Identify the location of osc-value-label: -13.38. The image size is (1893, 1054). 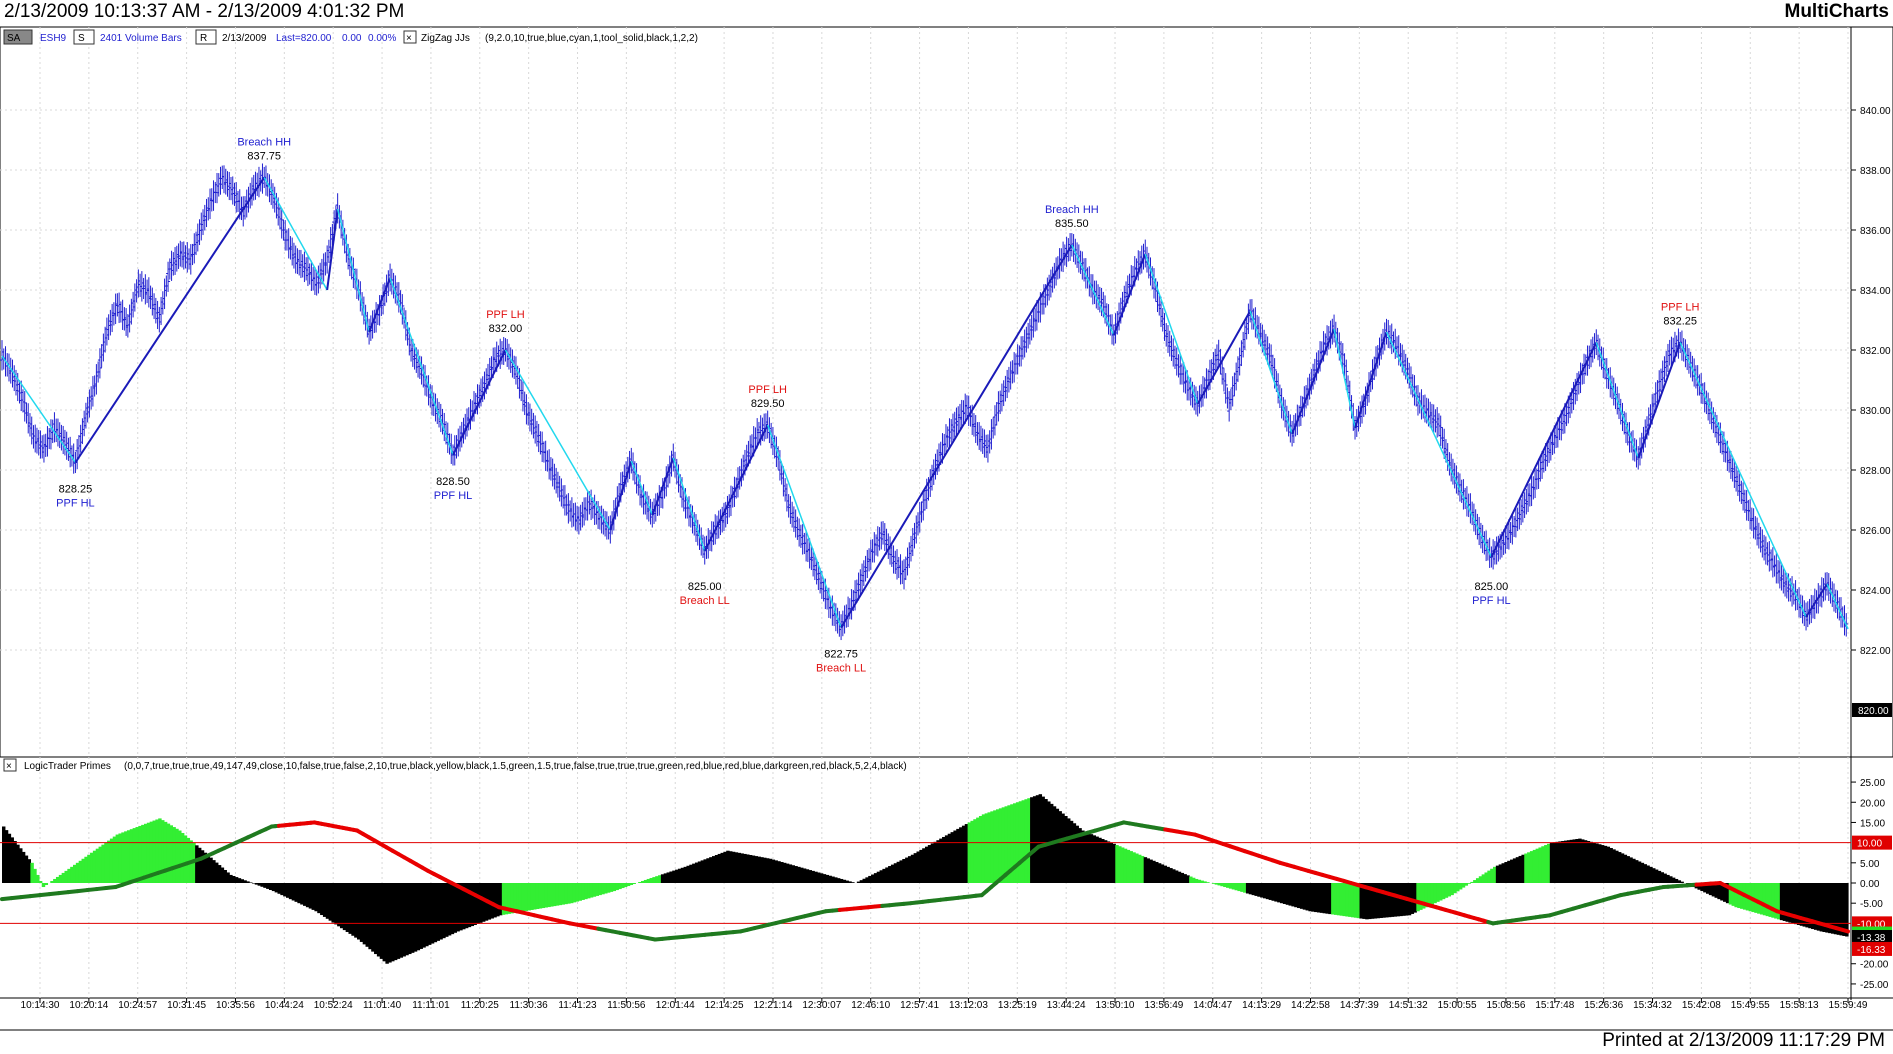
(1871, 938).